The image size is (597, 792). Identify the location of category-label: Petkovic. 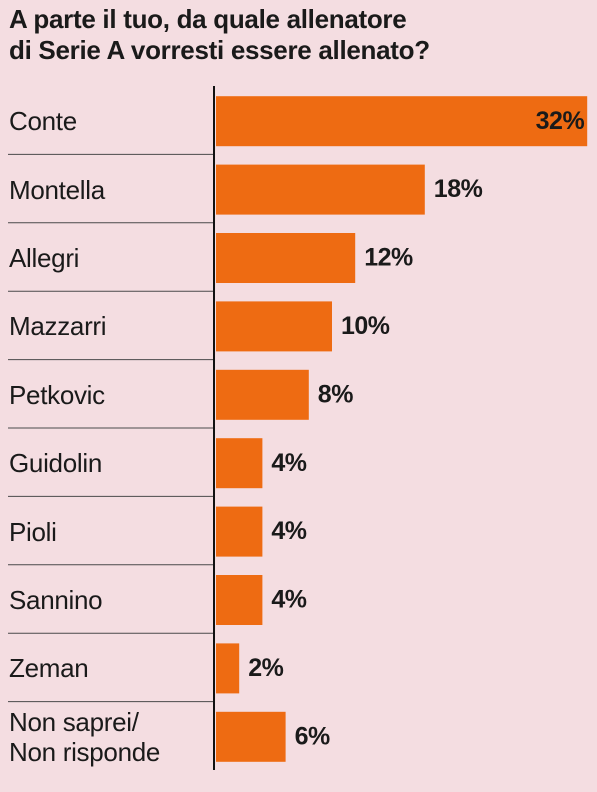
(57, 394).